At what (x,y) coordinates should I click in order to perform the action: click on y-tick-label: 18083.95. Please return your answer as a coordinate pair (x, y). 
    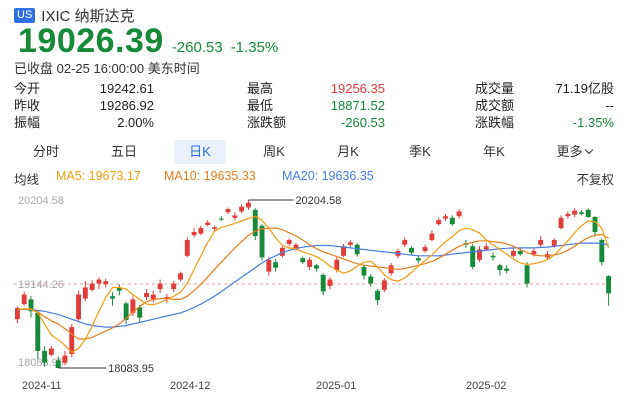
    Looking at the image, I should click on (41, 363).